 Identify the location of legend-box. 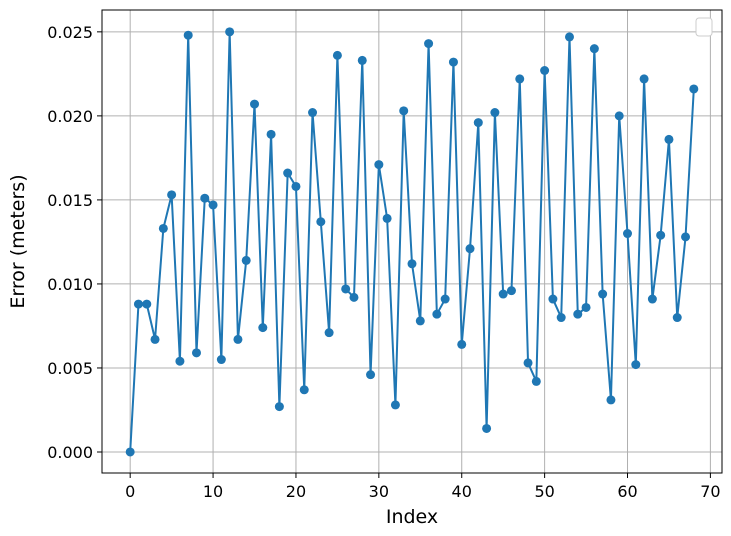
(704, 27).